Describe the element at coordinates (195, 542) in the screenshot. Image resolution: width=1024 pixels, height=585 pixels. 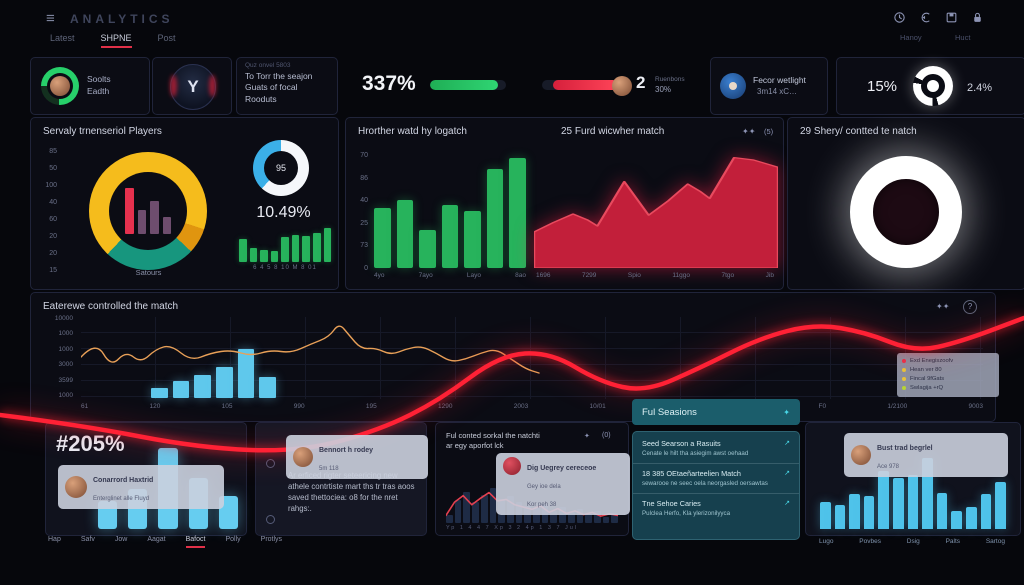
I see `tab-bafoct: Bafoct` at that location.